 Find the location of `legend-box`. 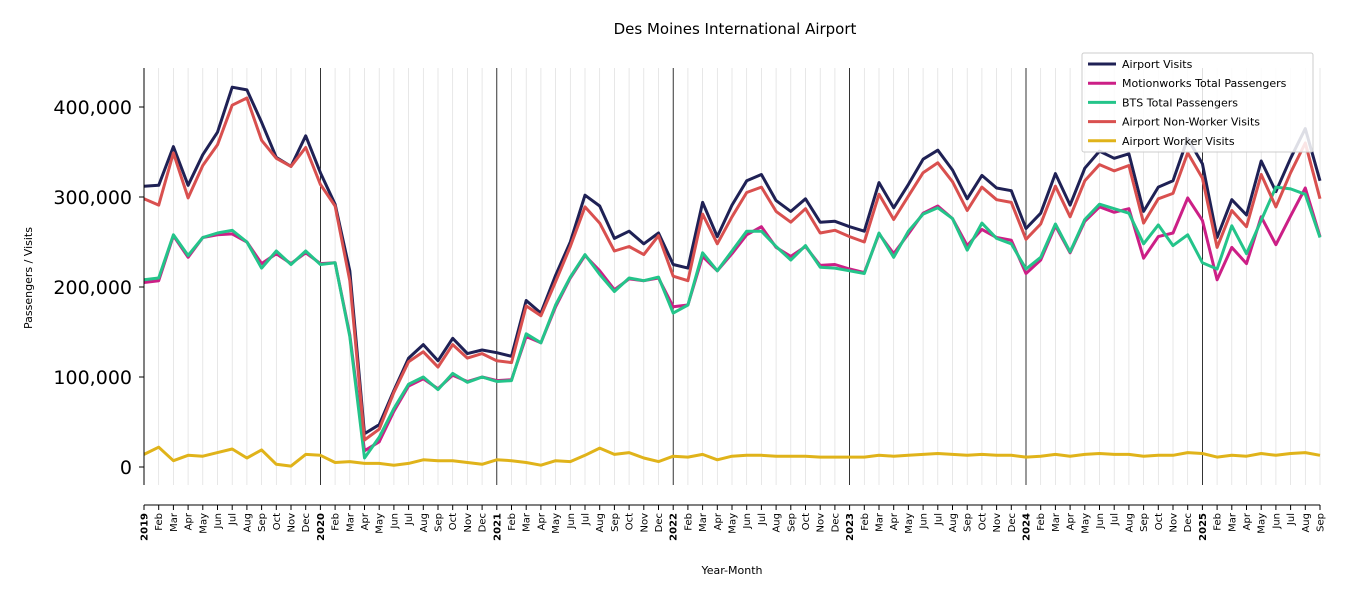

legend-box is located at coordinates (1197, 102).